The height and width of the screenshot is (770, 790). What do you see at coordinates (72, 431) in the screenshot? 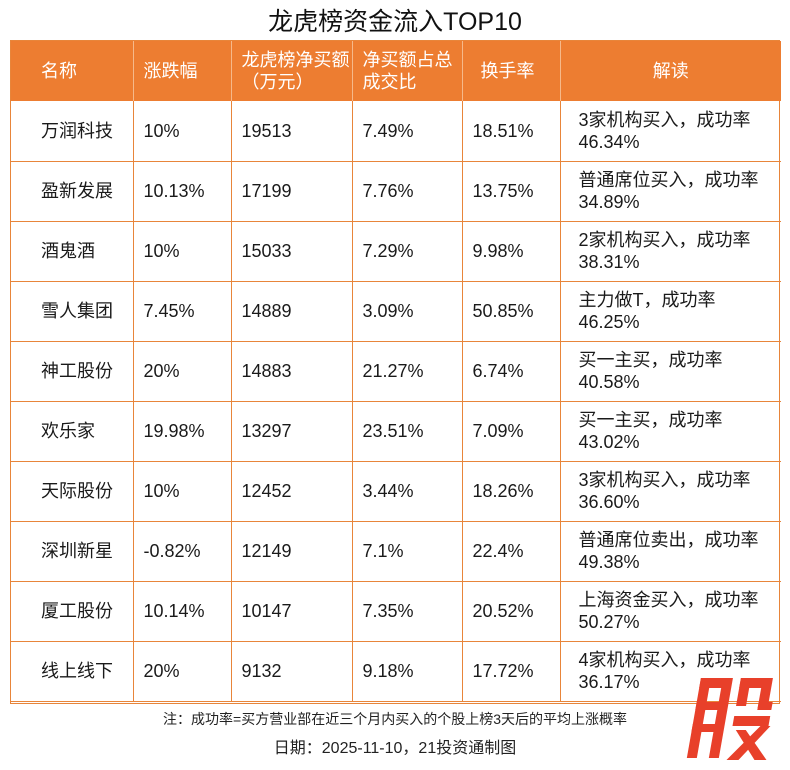
I see `cell-name: 欢乐家` at bounding box center [72, 431].